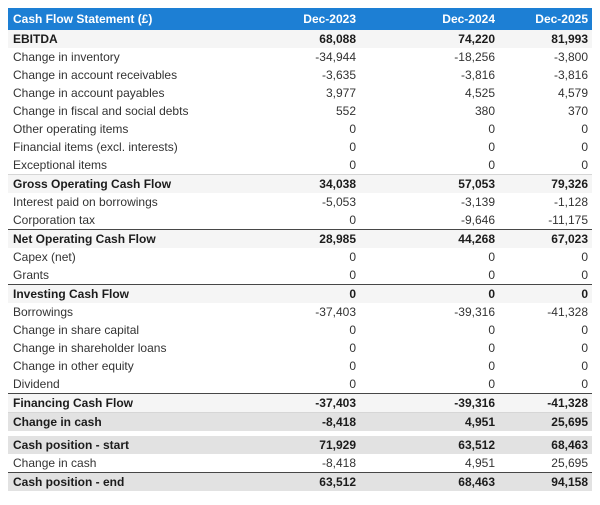 Image resolution: width=600 pixels, height=505 pixels. What do you see at coordinates (95, 75) in the screenshot?
I see `row-label: Change in account receivables` at bounding box center [95, 75].